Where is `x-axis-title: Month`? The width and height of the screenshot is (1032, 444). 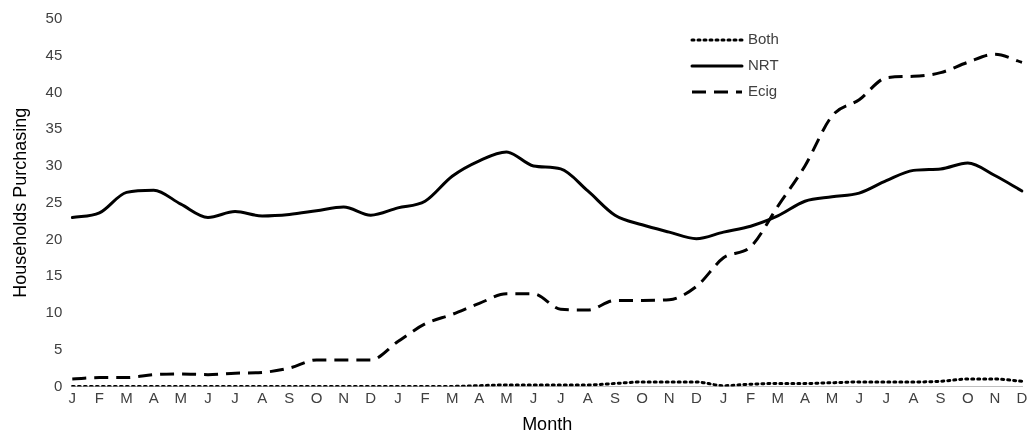
x-axis-title: Month is located at coordinates (547, 424).